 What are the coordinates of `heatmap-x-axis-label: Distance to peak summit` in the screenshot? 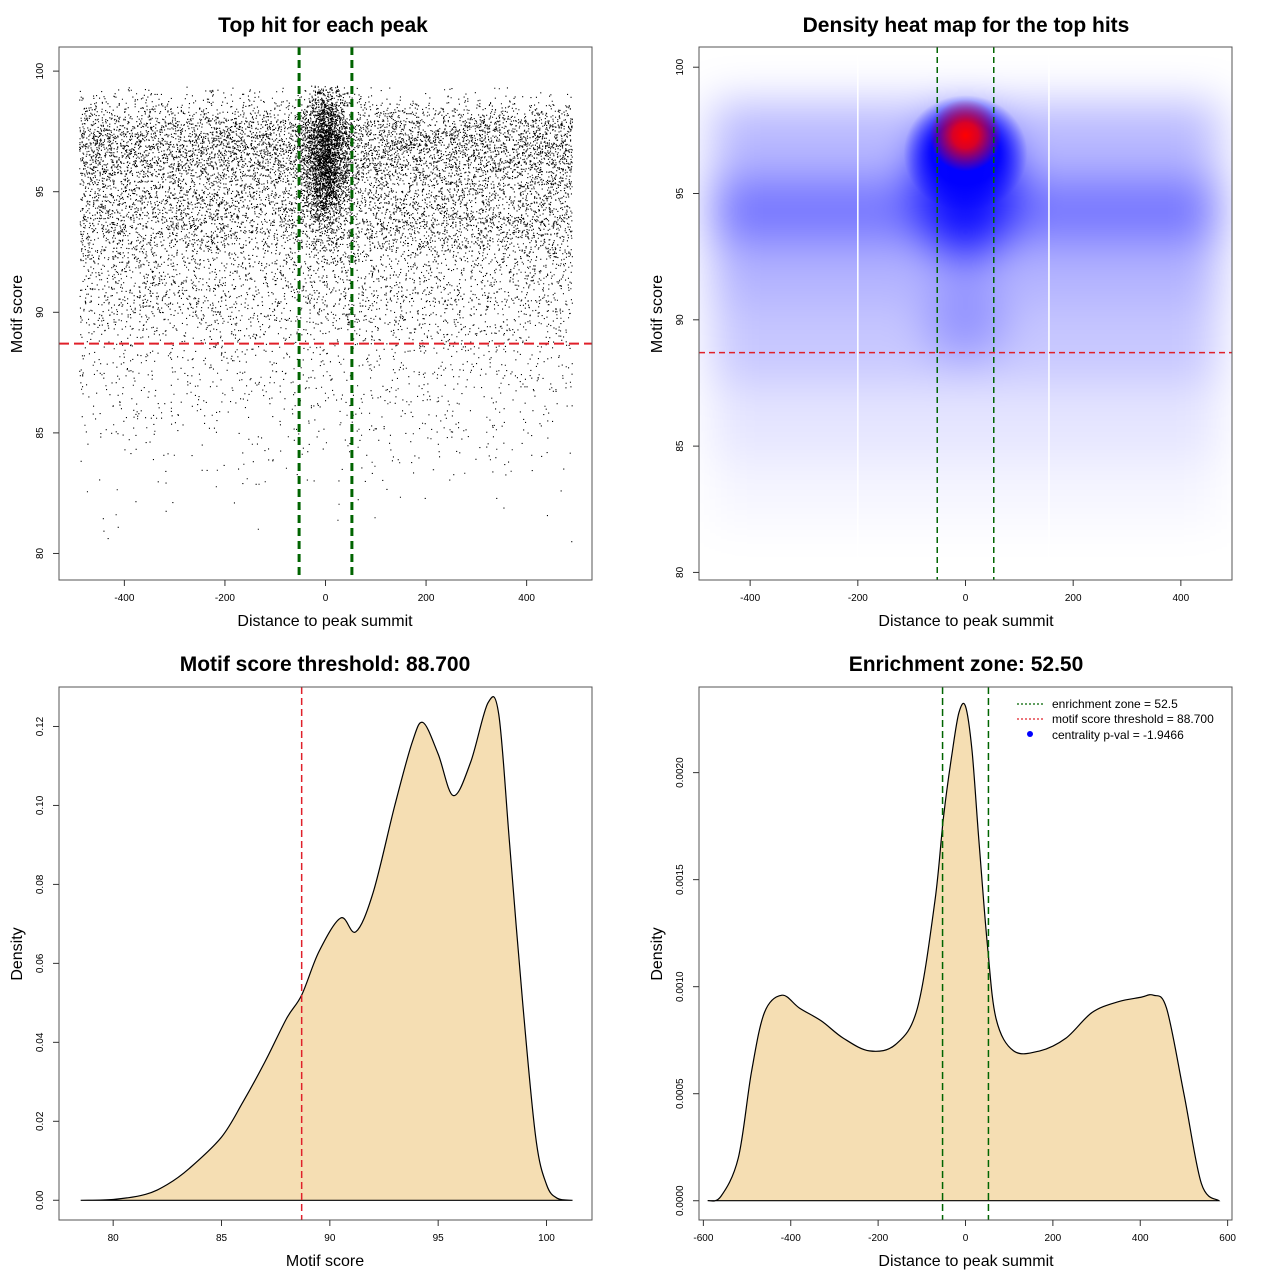 It's located at (966, 621).